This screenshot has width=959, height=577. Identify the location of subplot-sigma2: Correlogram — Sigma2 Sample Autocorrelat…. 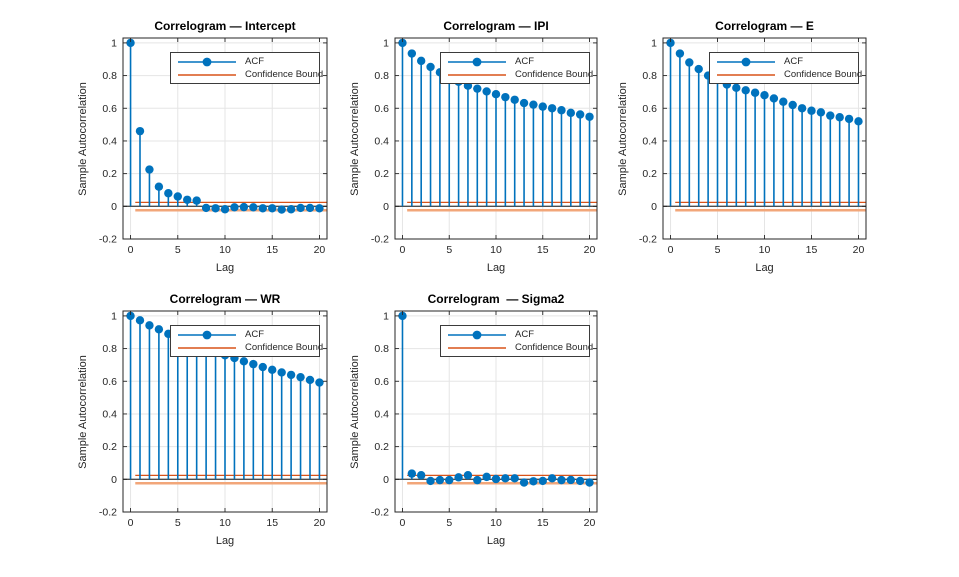
(473, 419).